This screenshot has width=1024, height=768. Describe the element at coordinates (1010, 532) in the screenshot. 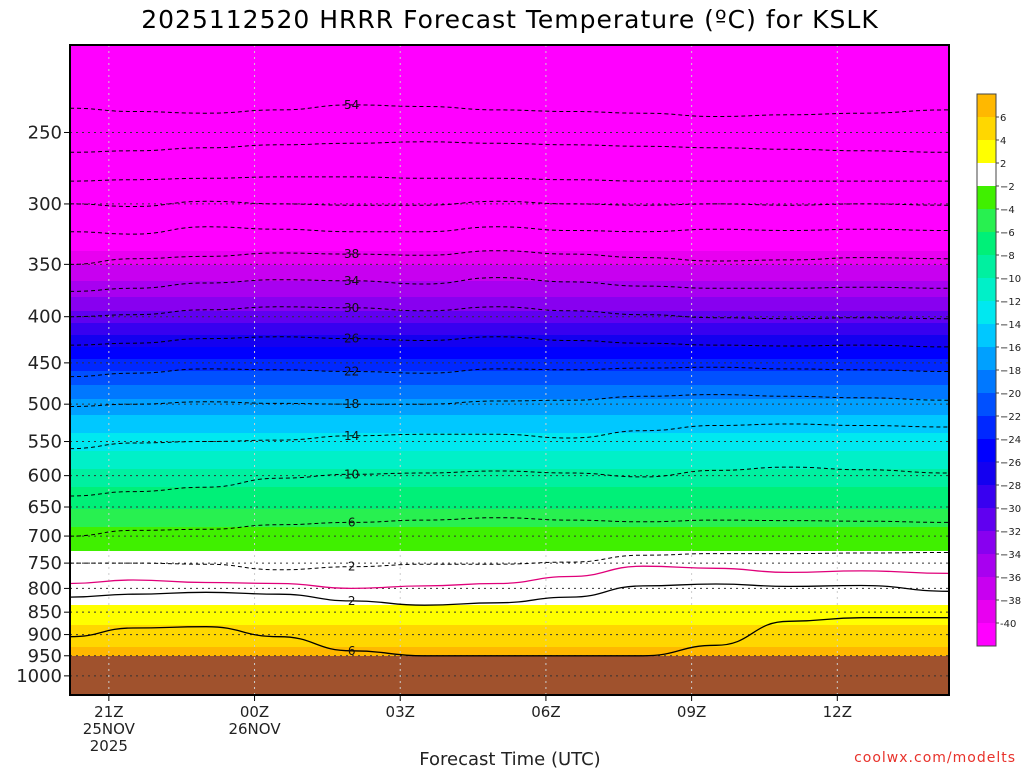

I see `colorbar-label: −32` at that location.